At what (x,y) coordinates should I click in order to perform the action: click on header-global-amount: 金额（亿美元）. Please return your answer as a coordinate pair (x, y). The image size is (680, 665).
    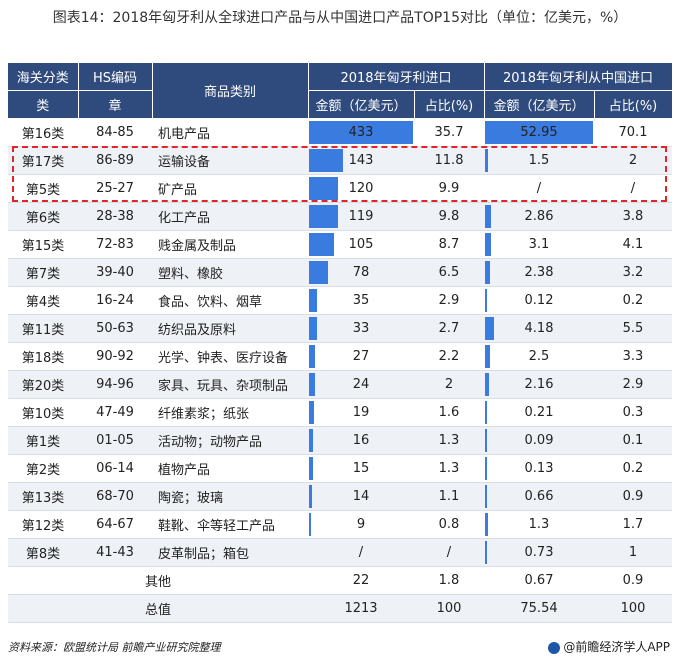
    Looking at the image, I should click on (361, 104).